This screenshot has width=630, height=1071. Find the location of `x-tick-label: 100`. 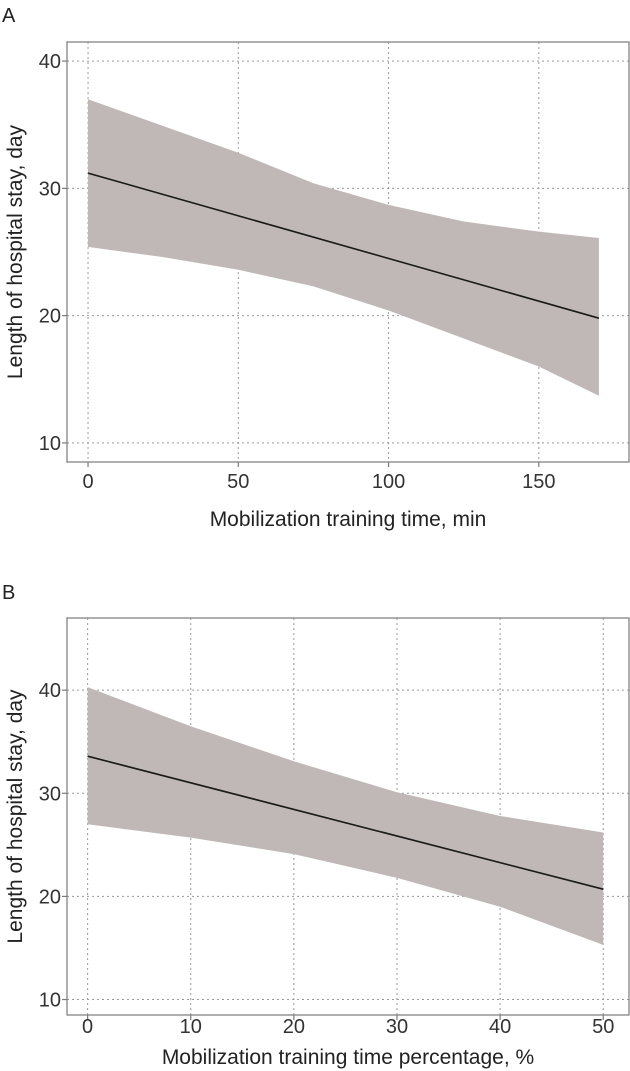

x-tick-label: 100 is located at coordinates (388, 482).